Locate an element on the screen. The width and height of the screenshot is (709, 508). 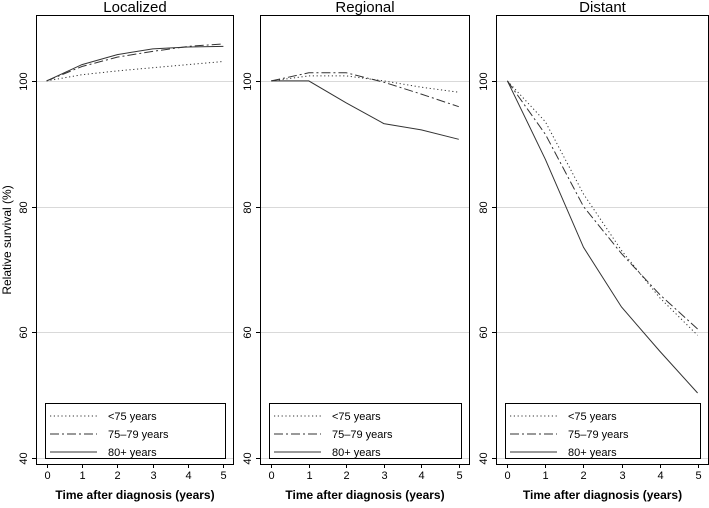
panel-title: Distant is located at coordinates (603, 8).